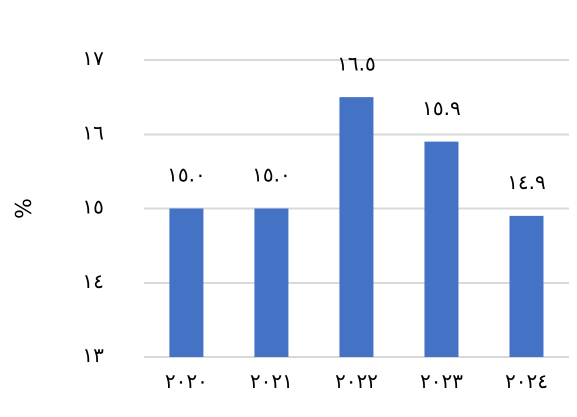 The image size is (577, 417). What do you see at coordinates (186, 381) in the screenshot?
I see `x-tick-label: ٢٠٢٠` at bounding box center [186, 381].